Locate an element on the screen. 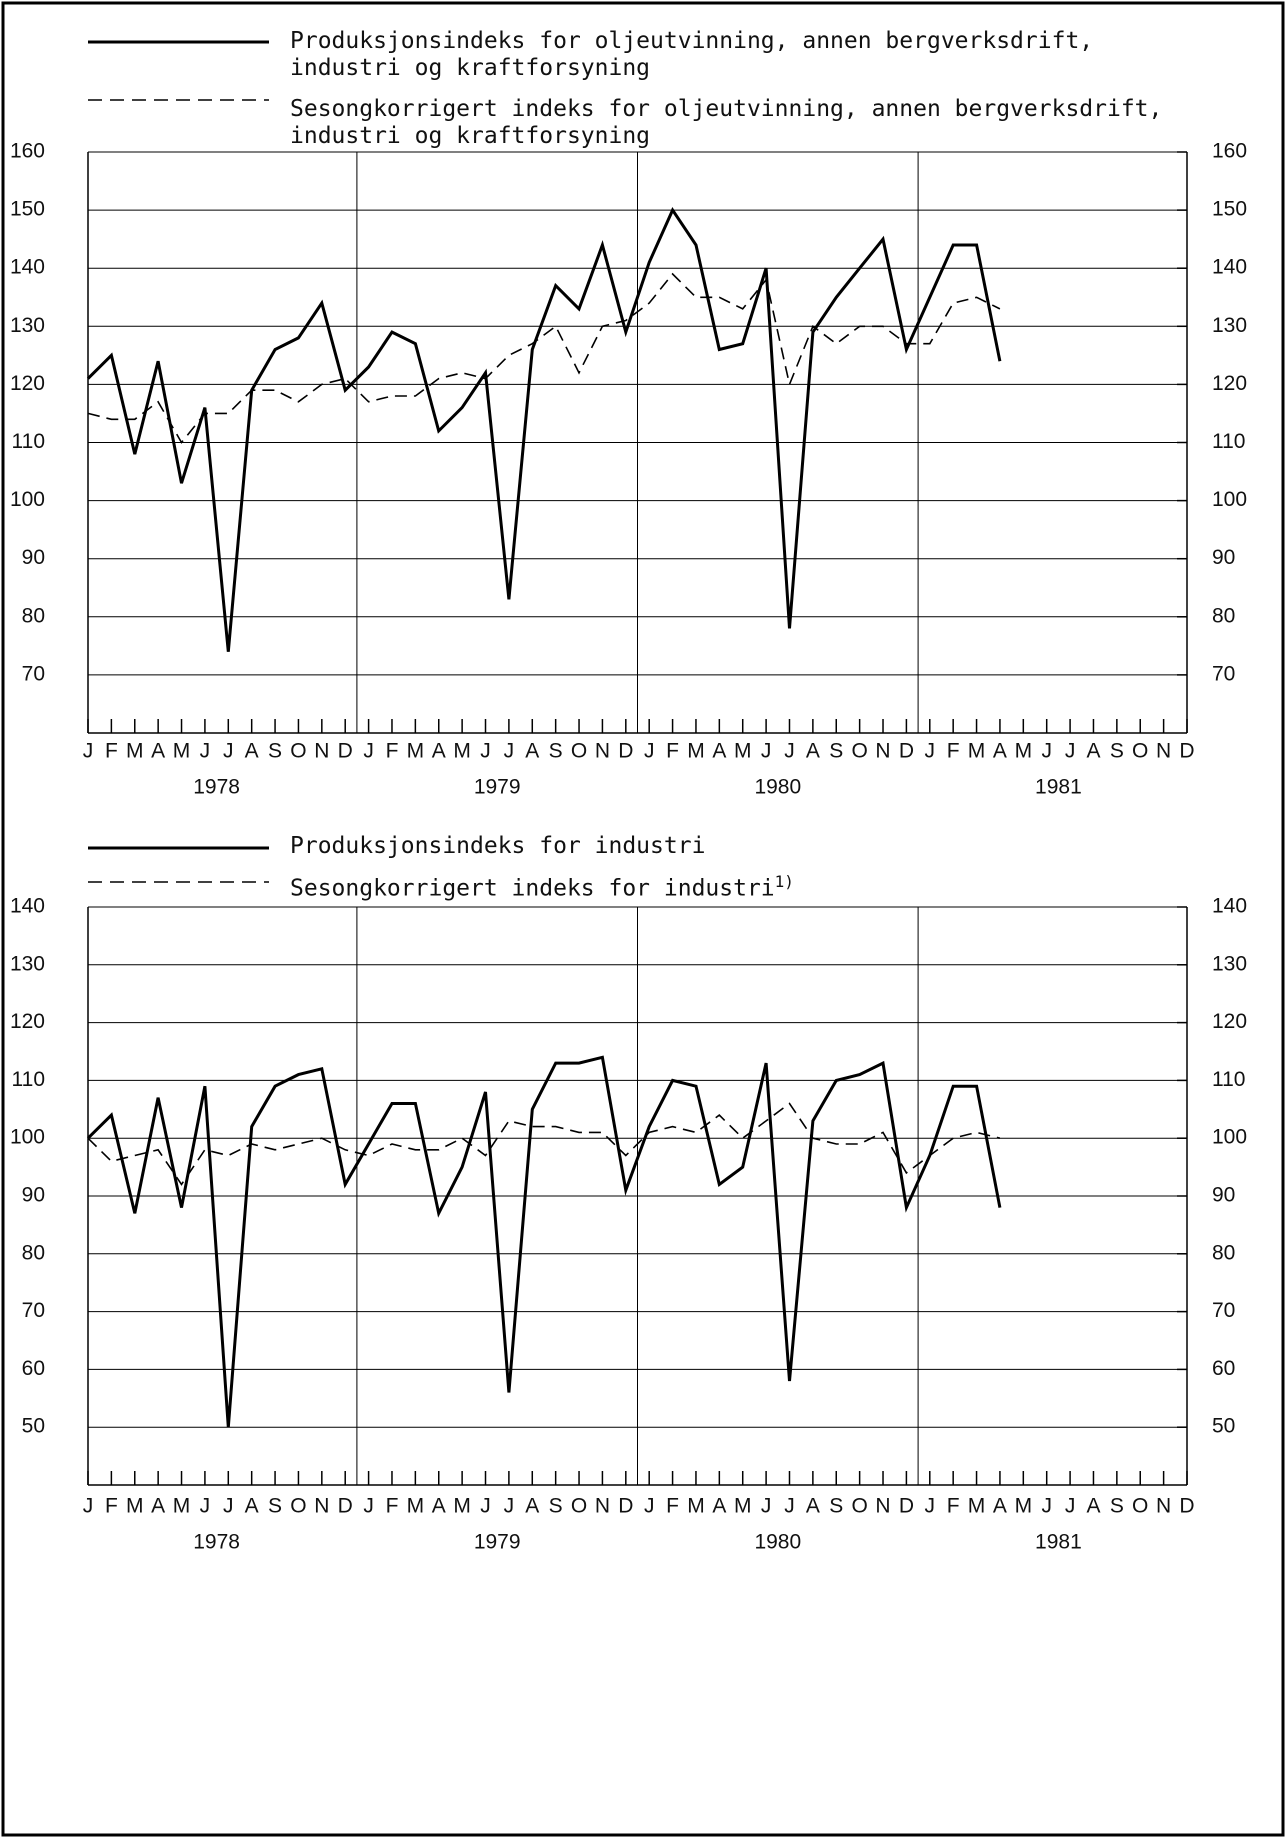  legend-text: Sesongkorrigert indeks for industri is located at coordinates (532, 888).